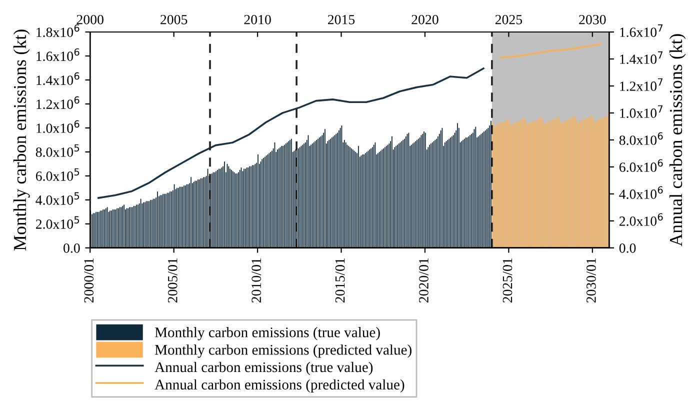 This screenshot has width=693, height=405. Describe the element at coordinates (58, 55) in the screenshot. I see `y-tick-label: 1.6x10$^{6}$` at that location.